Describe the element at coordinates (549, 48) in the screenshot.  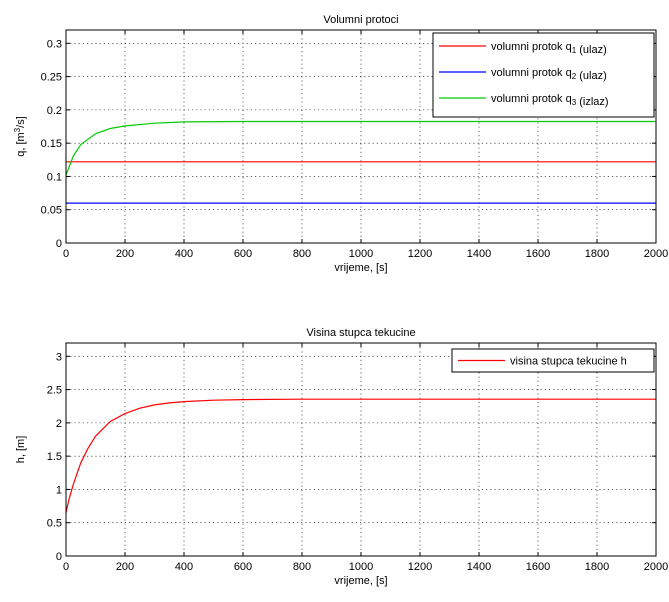
I see `chart1-legend-label-1: volumni protok q1 (ulaz)` at that location.